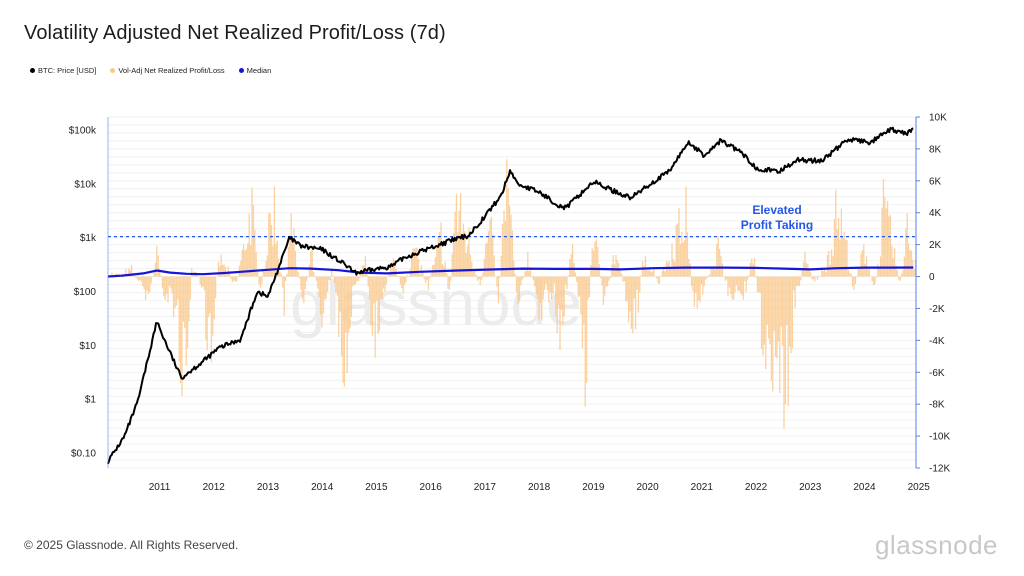 The height and width of the screenshot is (576, 1024). What do you see at coordinates (32, 70) in the screenshot?
I see `legend-dot-price` at bounding box center [32, 70].